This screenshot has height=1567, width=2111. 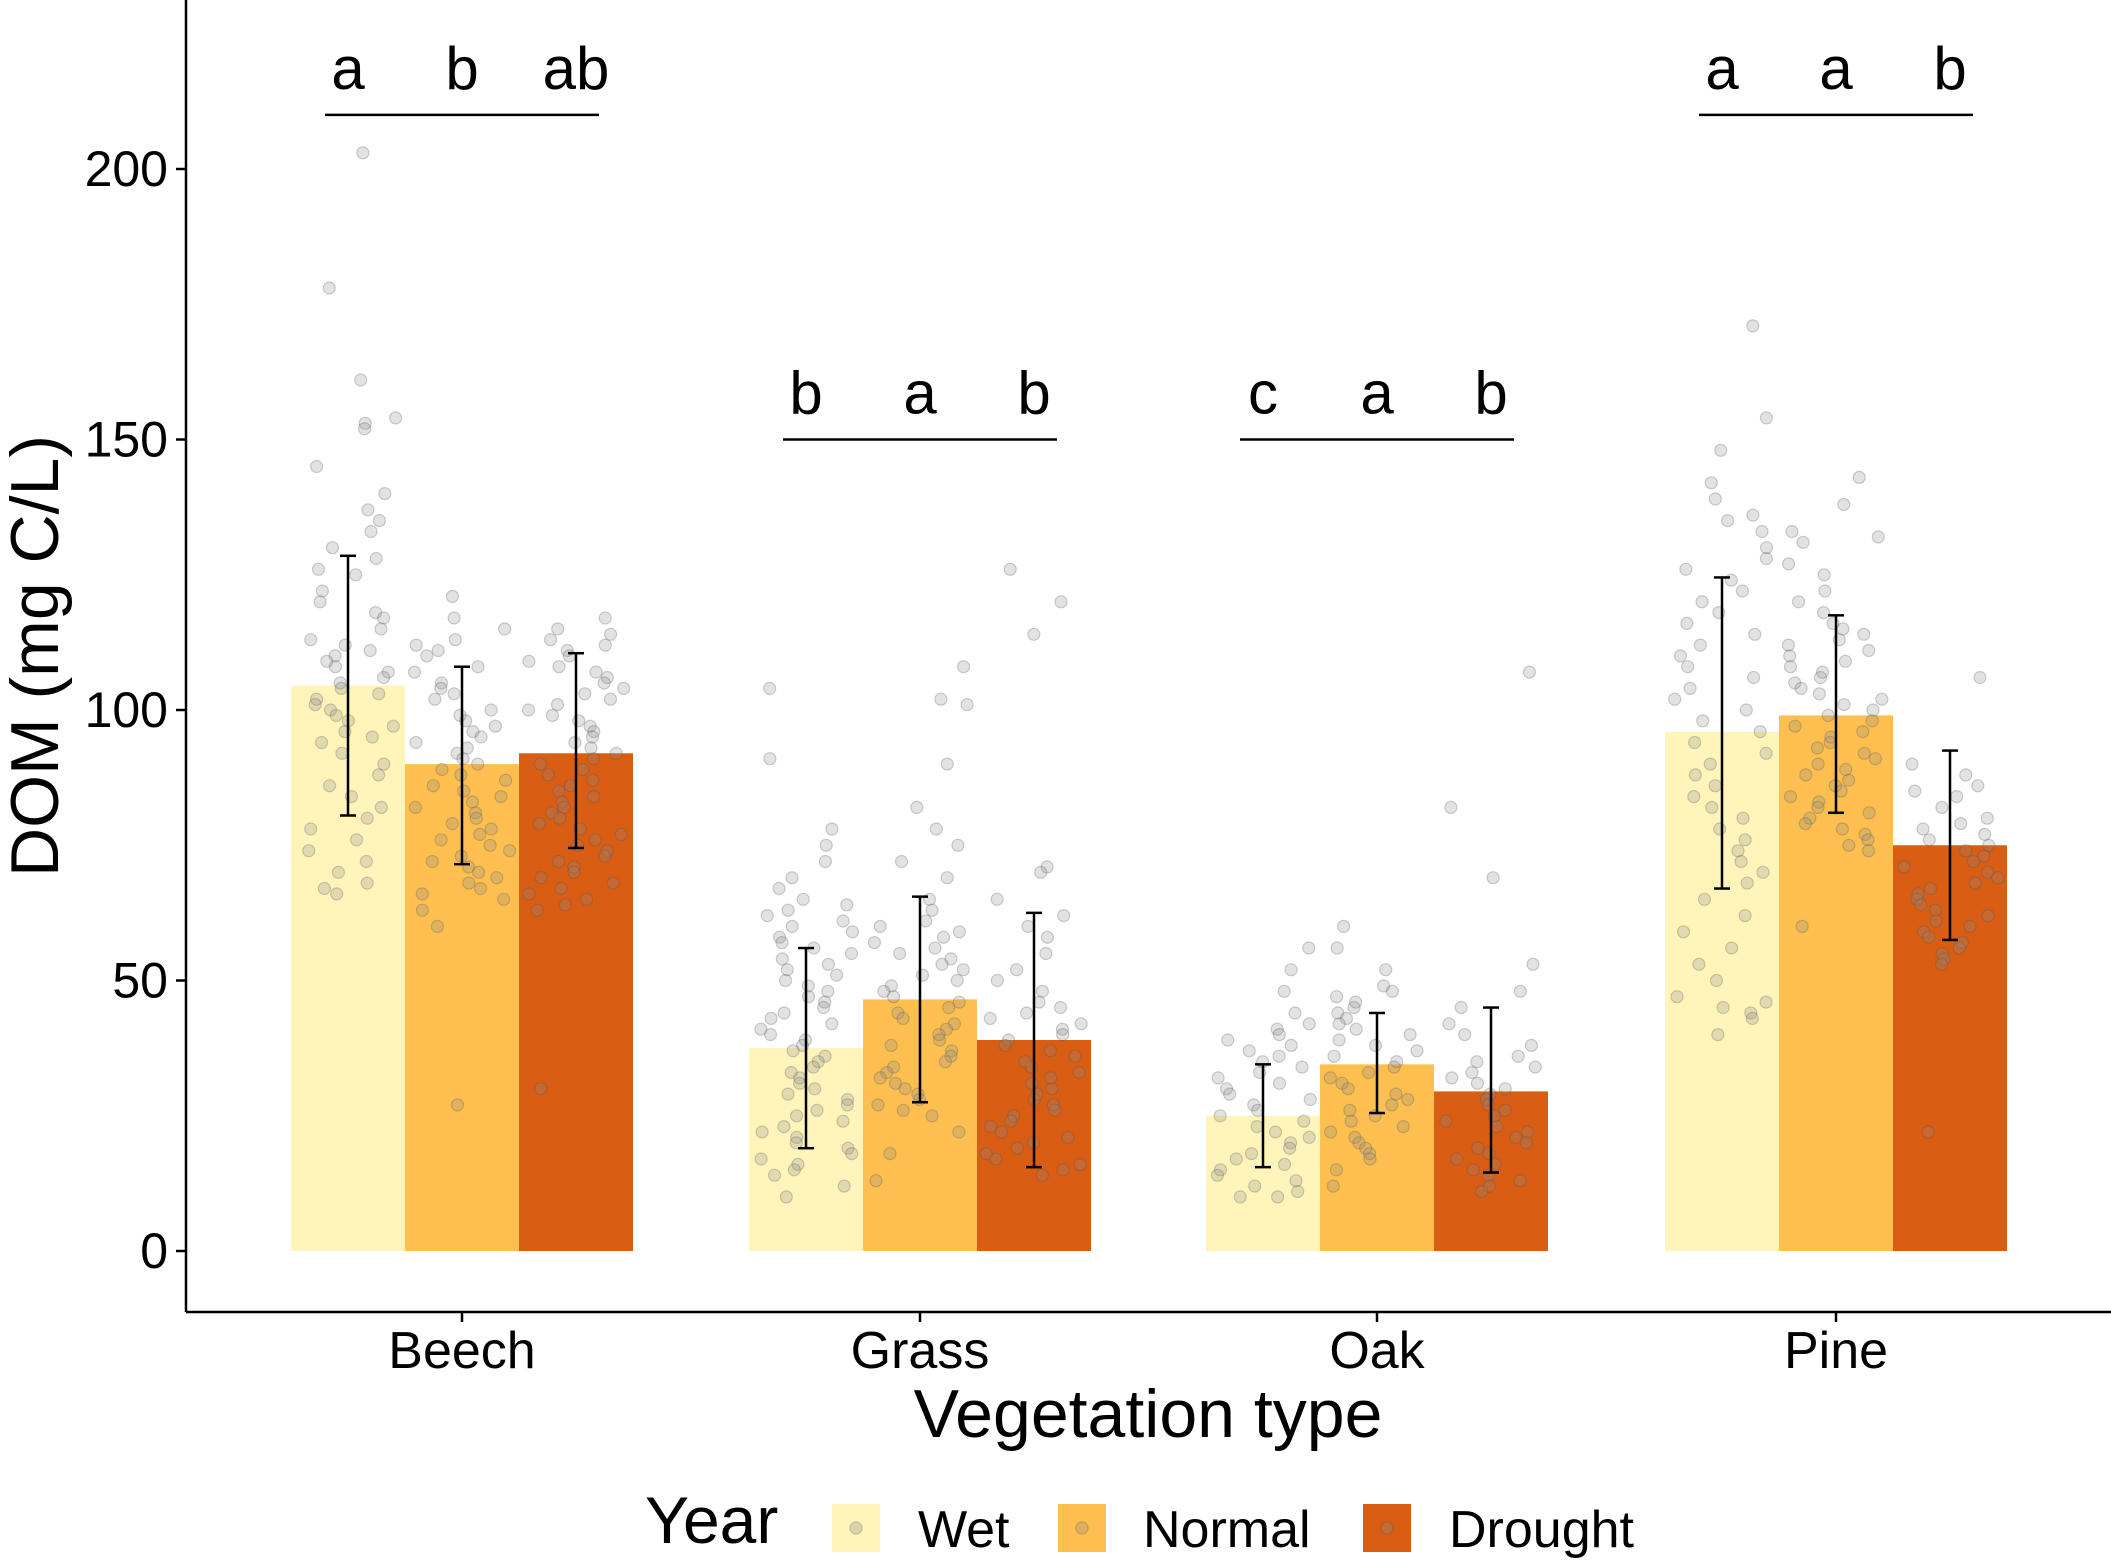 What do you see at coordinates (1387, 1528) in the screenshot?
I see `legend-key-point-drought` at bounding box center [1387, 1528].